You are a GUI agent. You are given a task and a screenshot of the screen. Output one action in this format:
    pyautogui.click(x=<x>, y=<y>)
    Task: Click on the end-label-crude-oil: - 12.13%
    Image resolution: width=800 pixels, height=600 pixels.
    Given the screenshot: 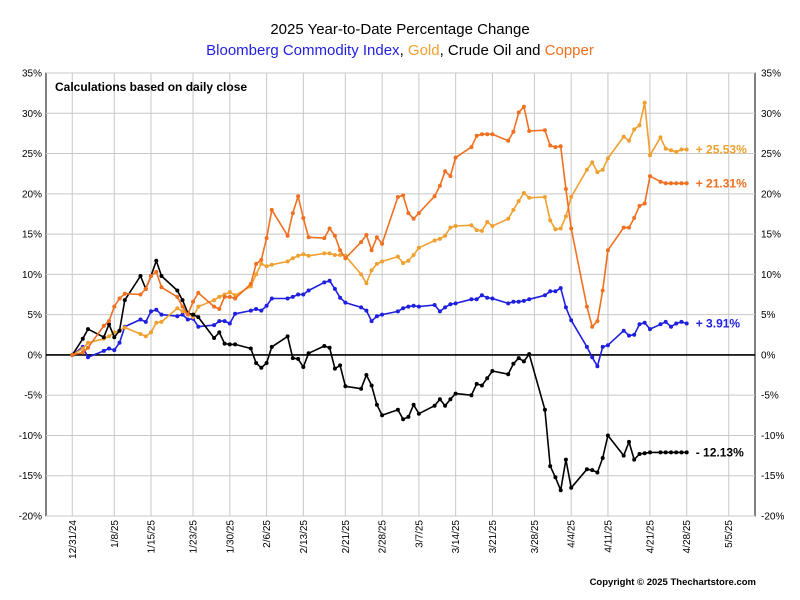 What is the action you would take?
    pyautogui.click(x=720, y=452)
    